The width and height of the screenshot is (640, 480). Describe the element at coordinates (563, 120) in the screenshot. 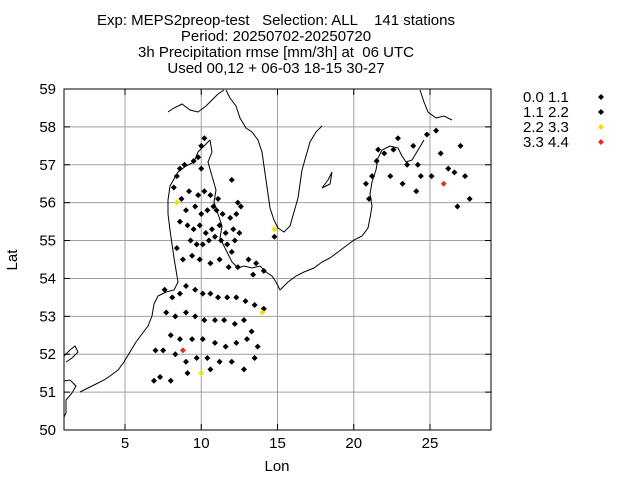

I see `legend: 0.0 1.11.1 2.22.2 3.33.3 4.4` at that location.